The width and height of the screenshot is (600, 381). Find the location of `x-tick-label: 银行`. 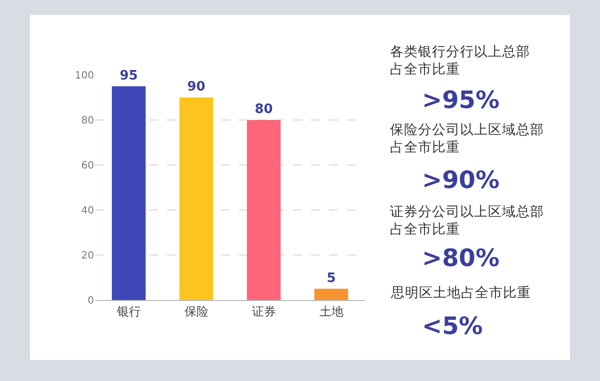

x-tick-label: 银行 is located at coordinates (128, 311).